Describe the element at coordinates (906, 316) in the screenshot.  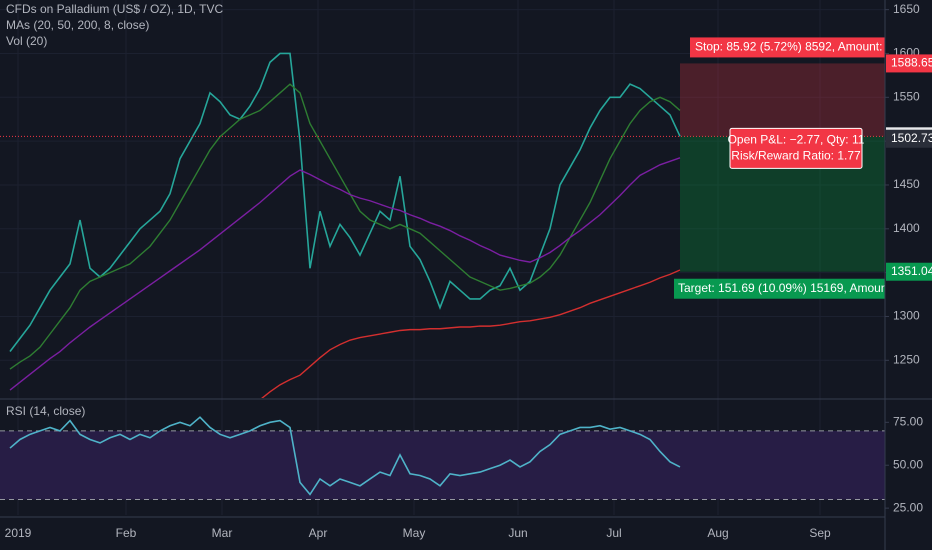
I see `y-tick-label: 1300` at that location.